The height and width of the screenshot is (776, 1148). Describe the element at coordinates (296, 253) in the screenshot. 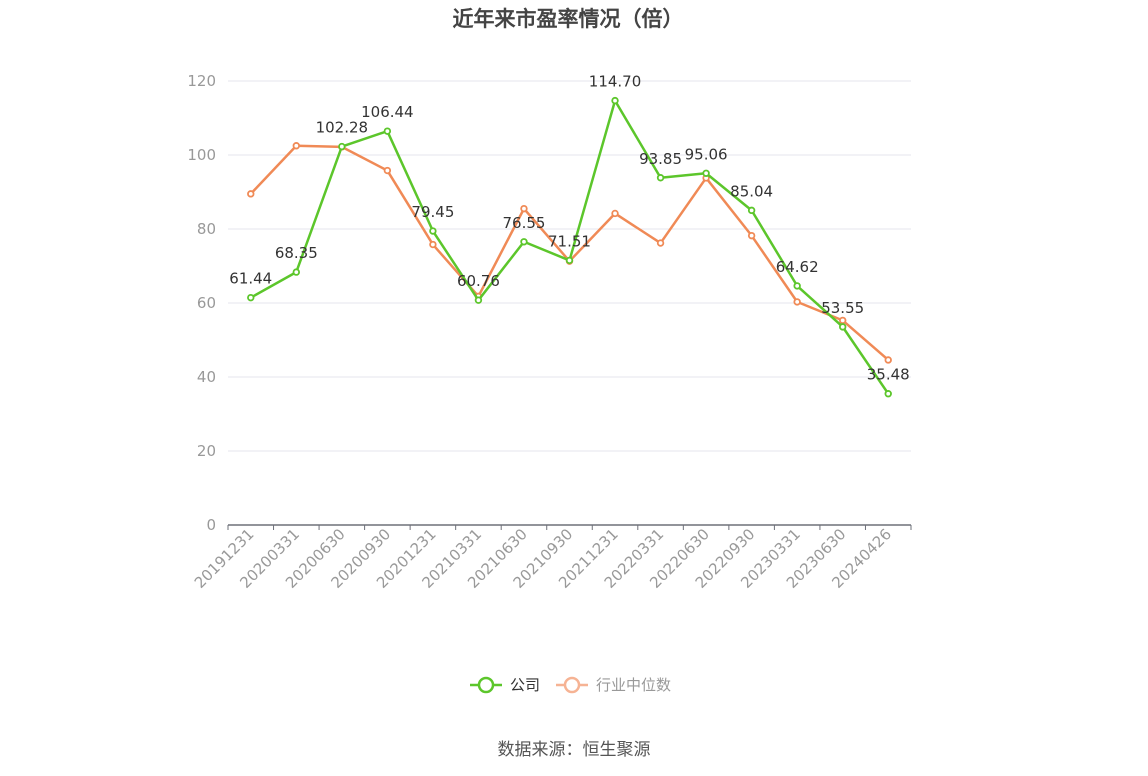

I see `data-label: 68.35` at that location.